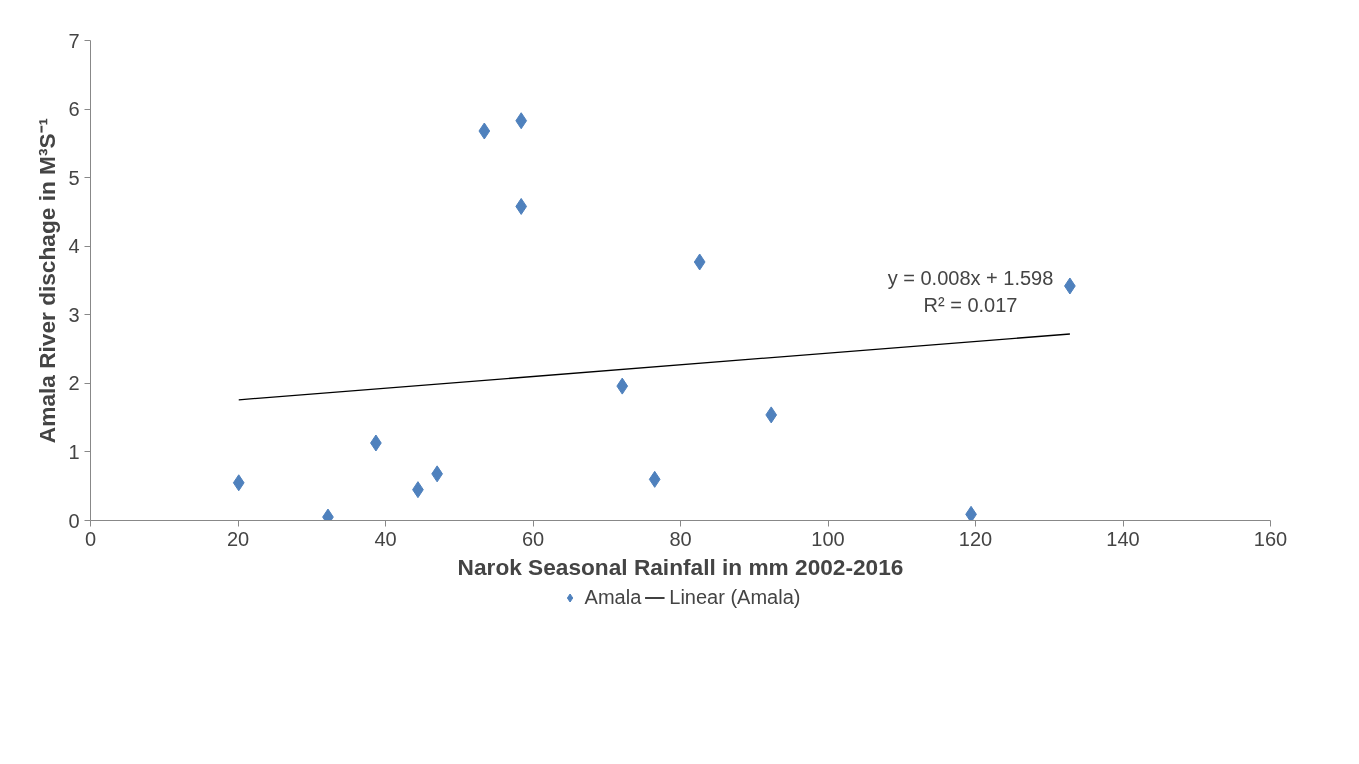 This screenshot has width=1359, height=764. I want to click on x-tick-label: 40, so click(385, 538).